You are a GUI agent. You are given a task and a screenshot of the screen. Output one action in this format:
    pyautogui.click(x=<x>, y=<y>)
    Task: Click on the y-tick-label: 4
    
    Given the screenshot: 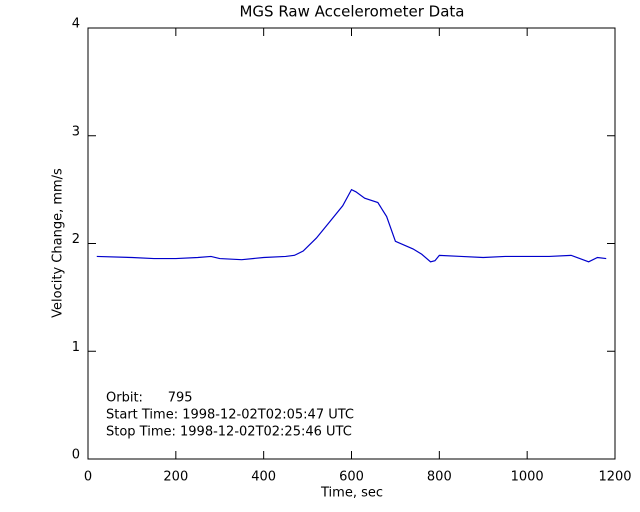 What is the action you would take?
    pyautogui.click(x=76, y=24)
    